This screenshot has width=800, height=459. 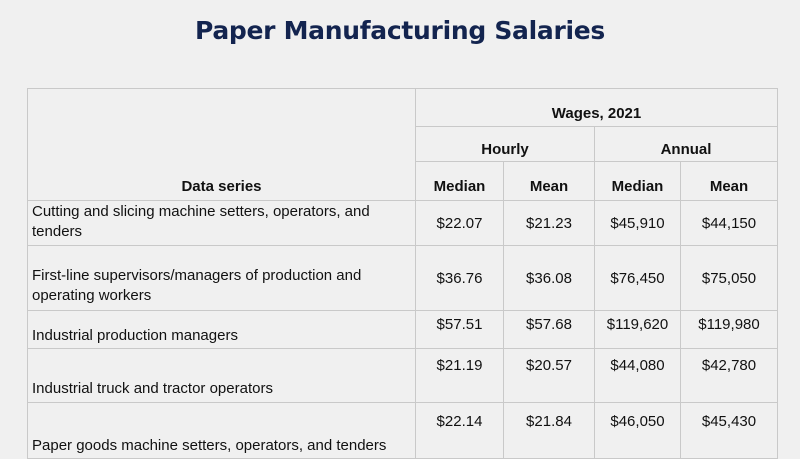 I want to click on hourly-header: Hourly, so click(x=505, y=144).